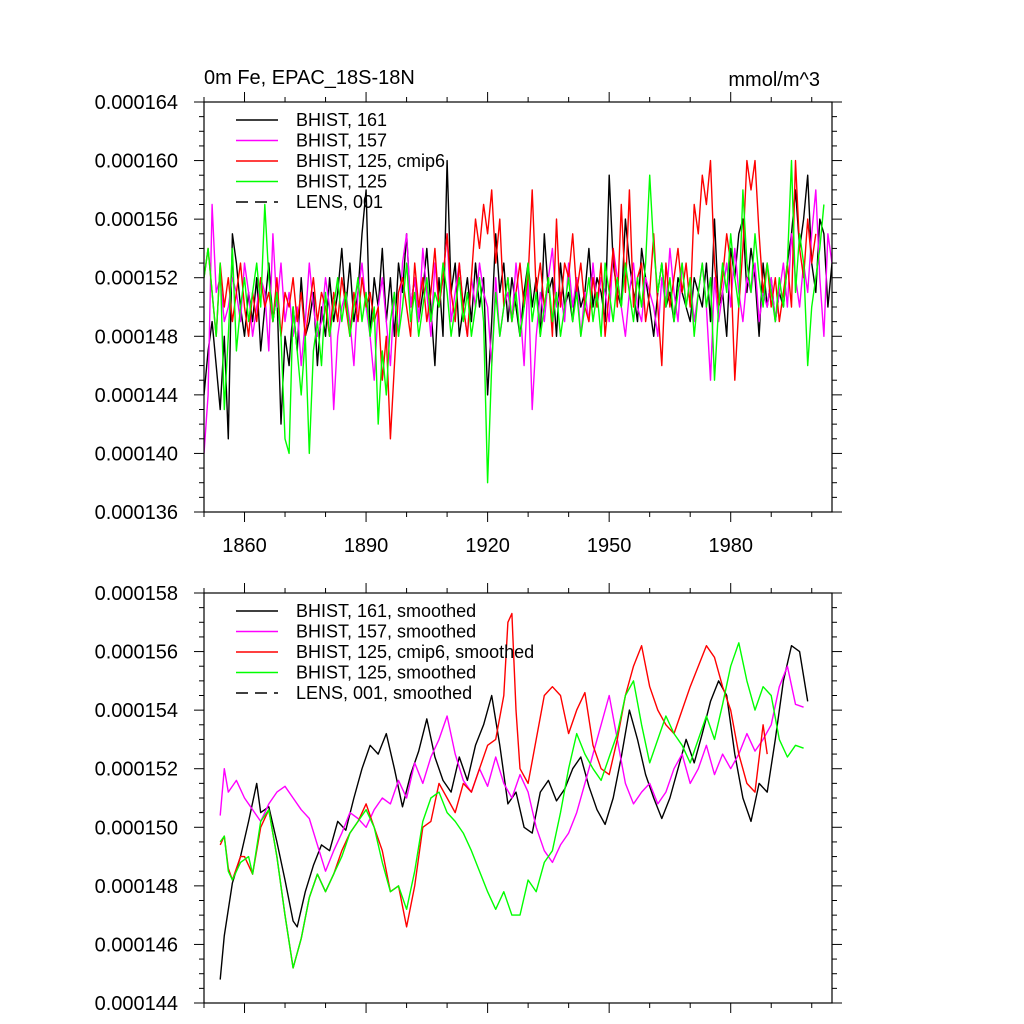 The image size is (1024, 1024). What do you see at coordinates (136, 337) in the screenshot?
I see `top-y-tick-label: 0.000148` at bounding box center [136, 337].